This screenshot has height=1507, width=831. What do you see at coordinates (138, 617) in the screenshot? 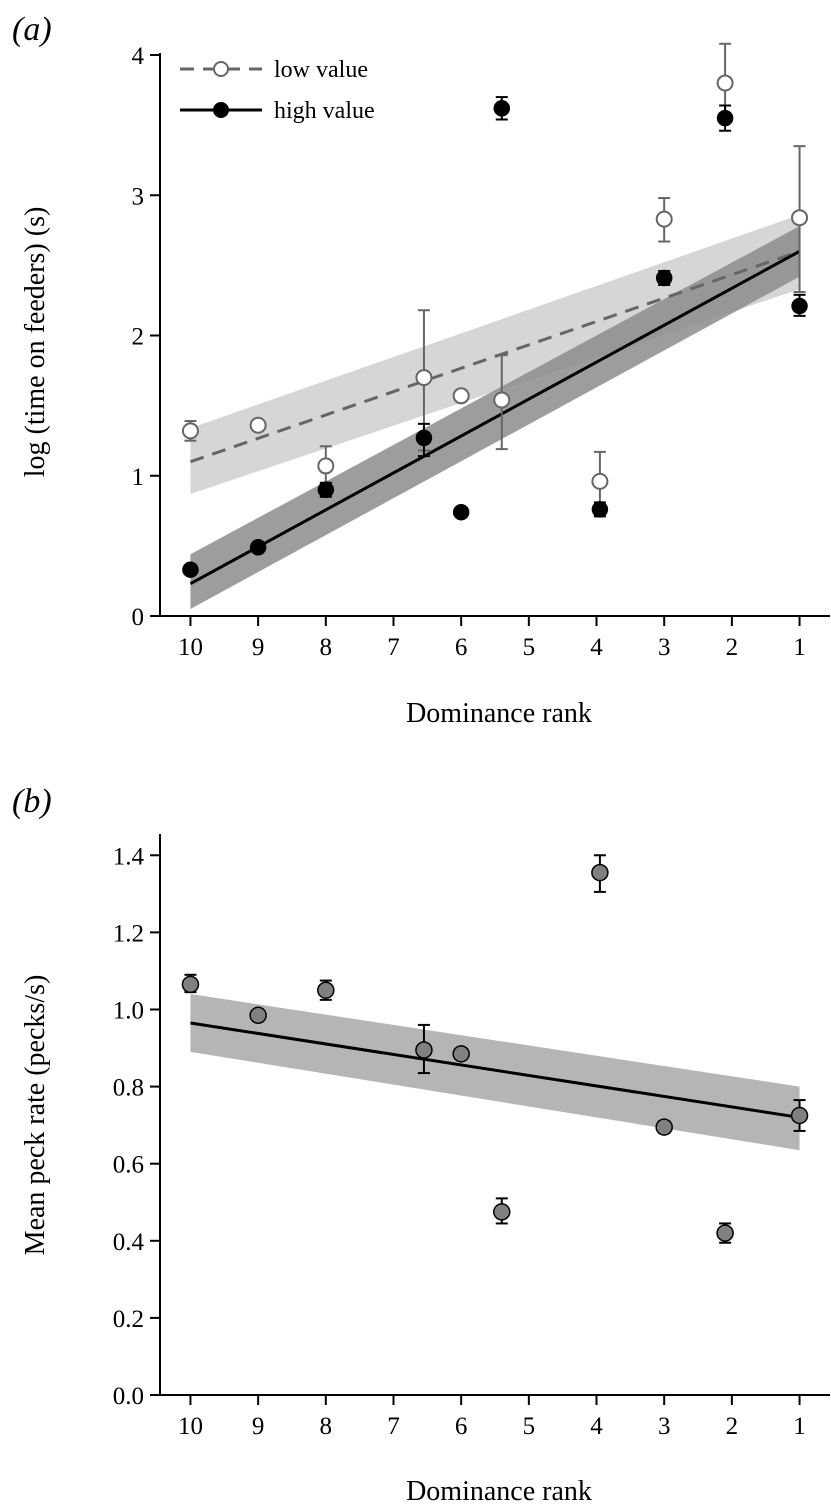
I see `y-tick-label: 0` at bounding box center [138, 617].